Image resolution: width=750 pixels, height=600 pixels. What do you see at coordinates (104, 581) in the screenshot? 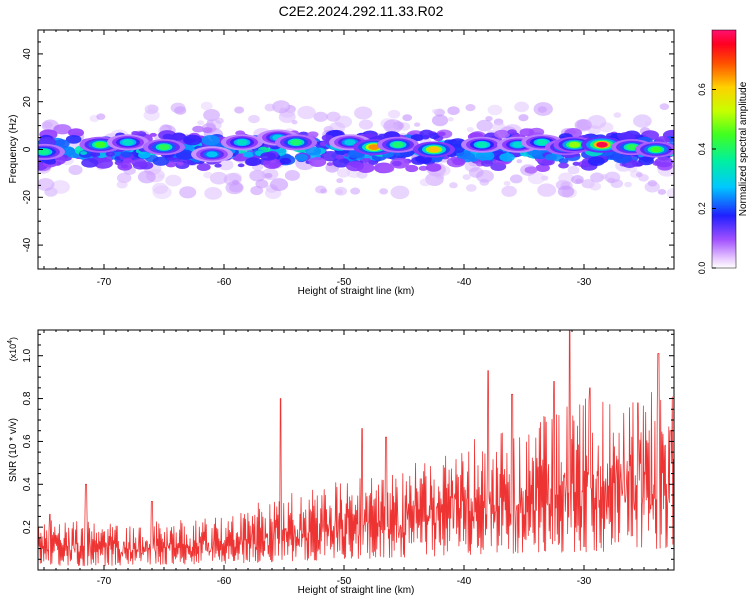
I see `snr-xtick-label: -70` at bounding box center [104, 581].